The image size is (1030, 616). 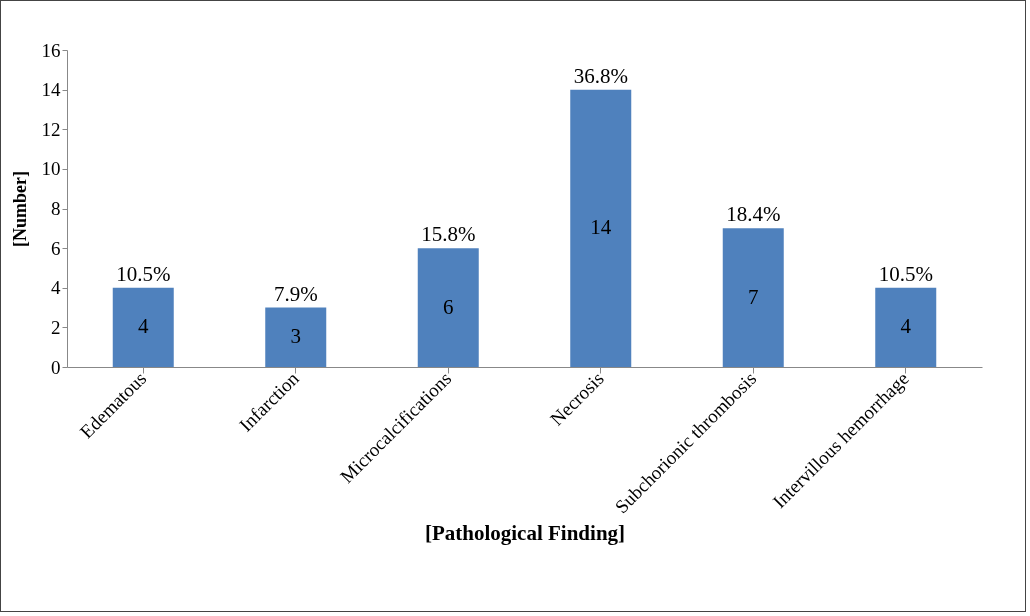 What do you see at coordinates (295, 293) in the screenshot?
I see `annotation: 7.9%` at bounding box center [295, 293].